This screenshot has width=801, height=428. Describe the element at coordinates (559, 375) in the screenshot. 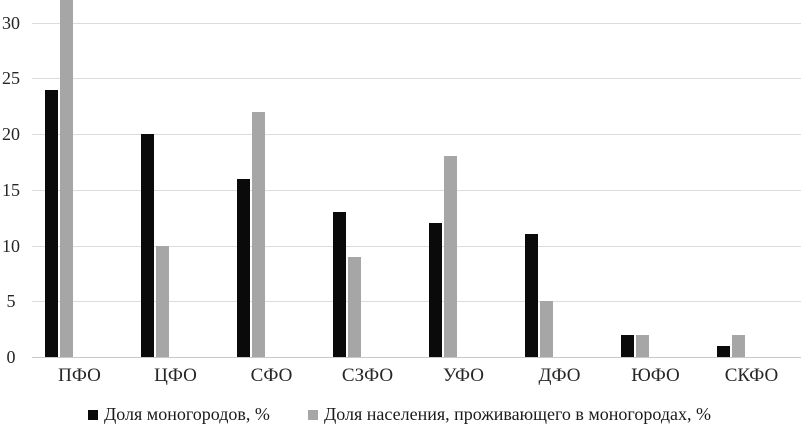

I see `x-axis-category-label: ДФО` at that location.